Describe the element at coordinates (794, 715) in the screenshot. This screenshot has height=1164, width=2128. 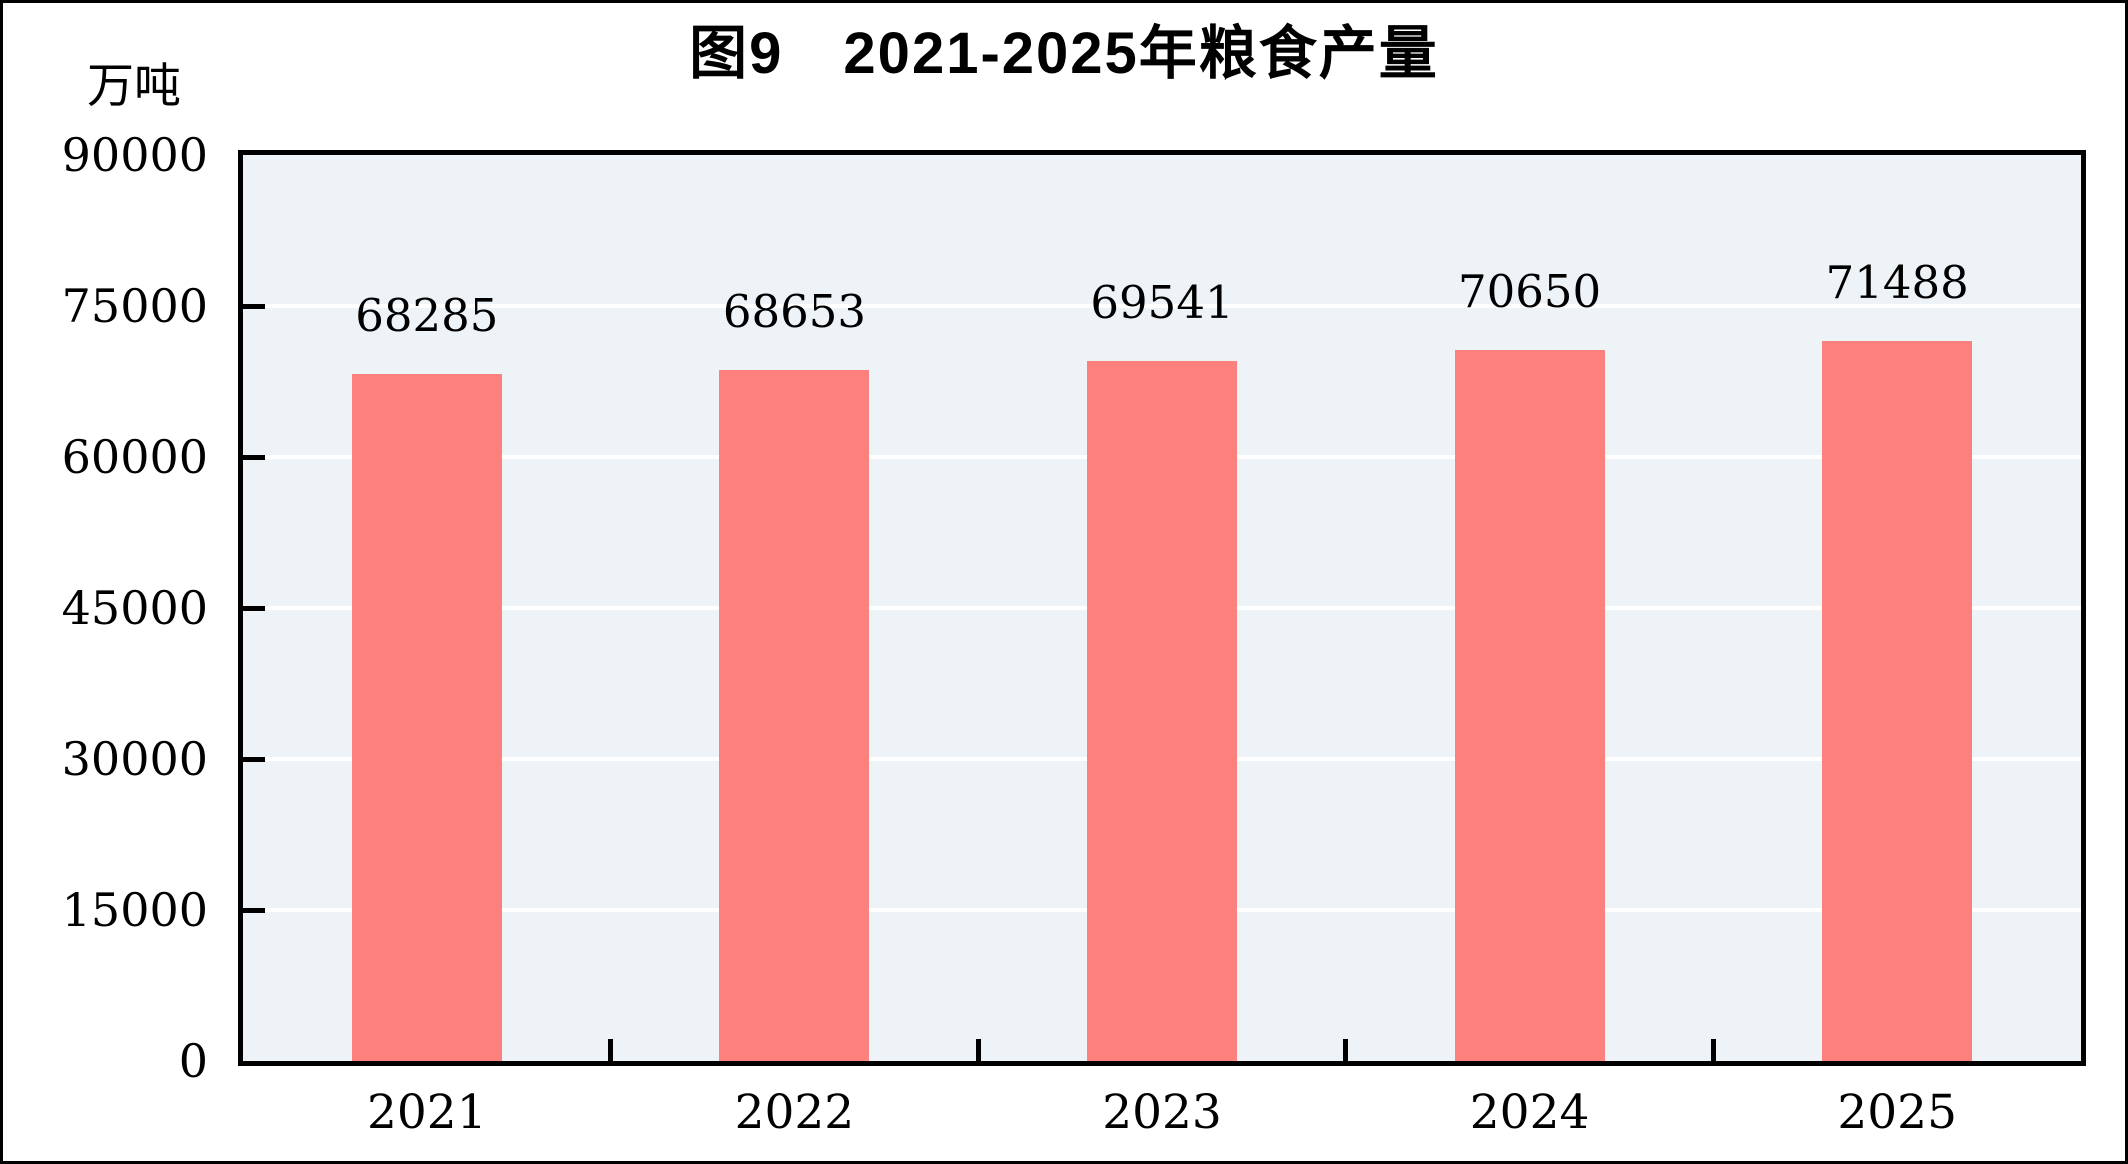
I see `bar-2022` at that location.